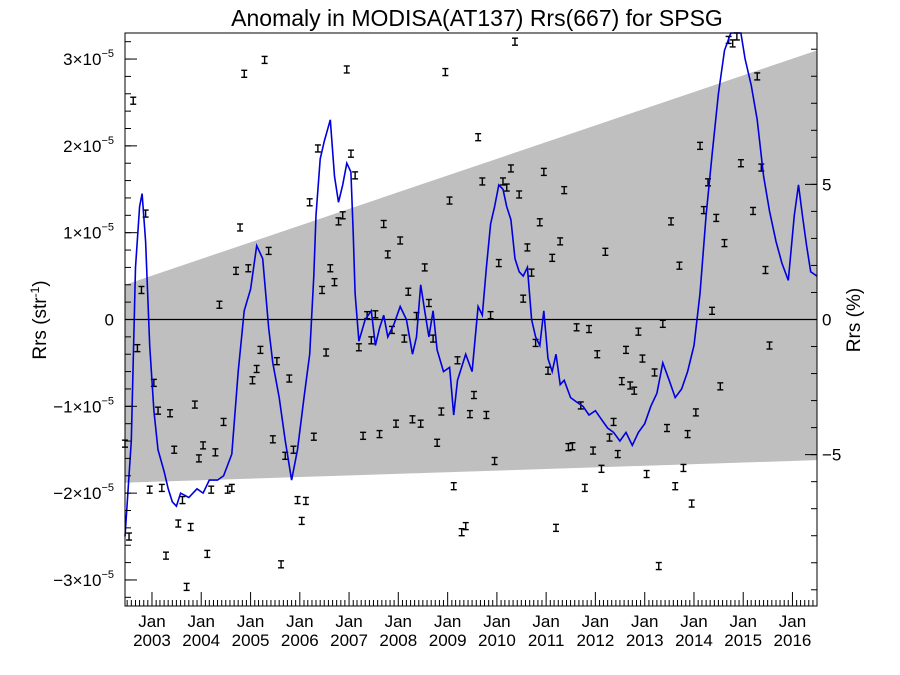 The width and height of the screenshot is (900, 675). I want to click on x-tick-year-label: 2005, so click(251, 640).